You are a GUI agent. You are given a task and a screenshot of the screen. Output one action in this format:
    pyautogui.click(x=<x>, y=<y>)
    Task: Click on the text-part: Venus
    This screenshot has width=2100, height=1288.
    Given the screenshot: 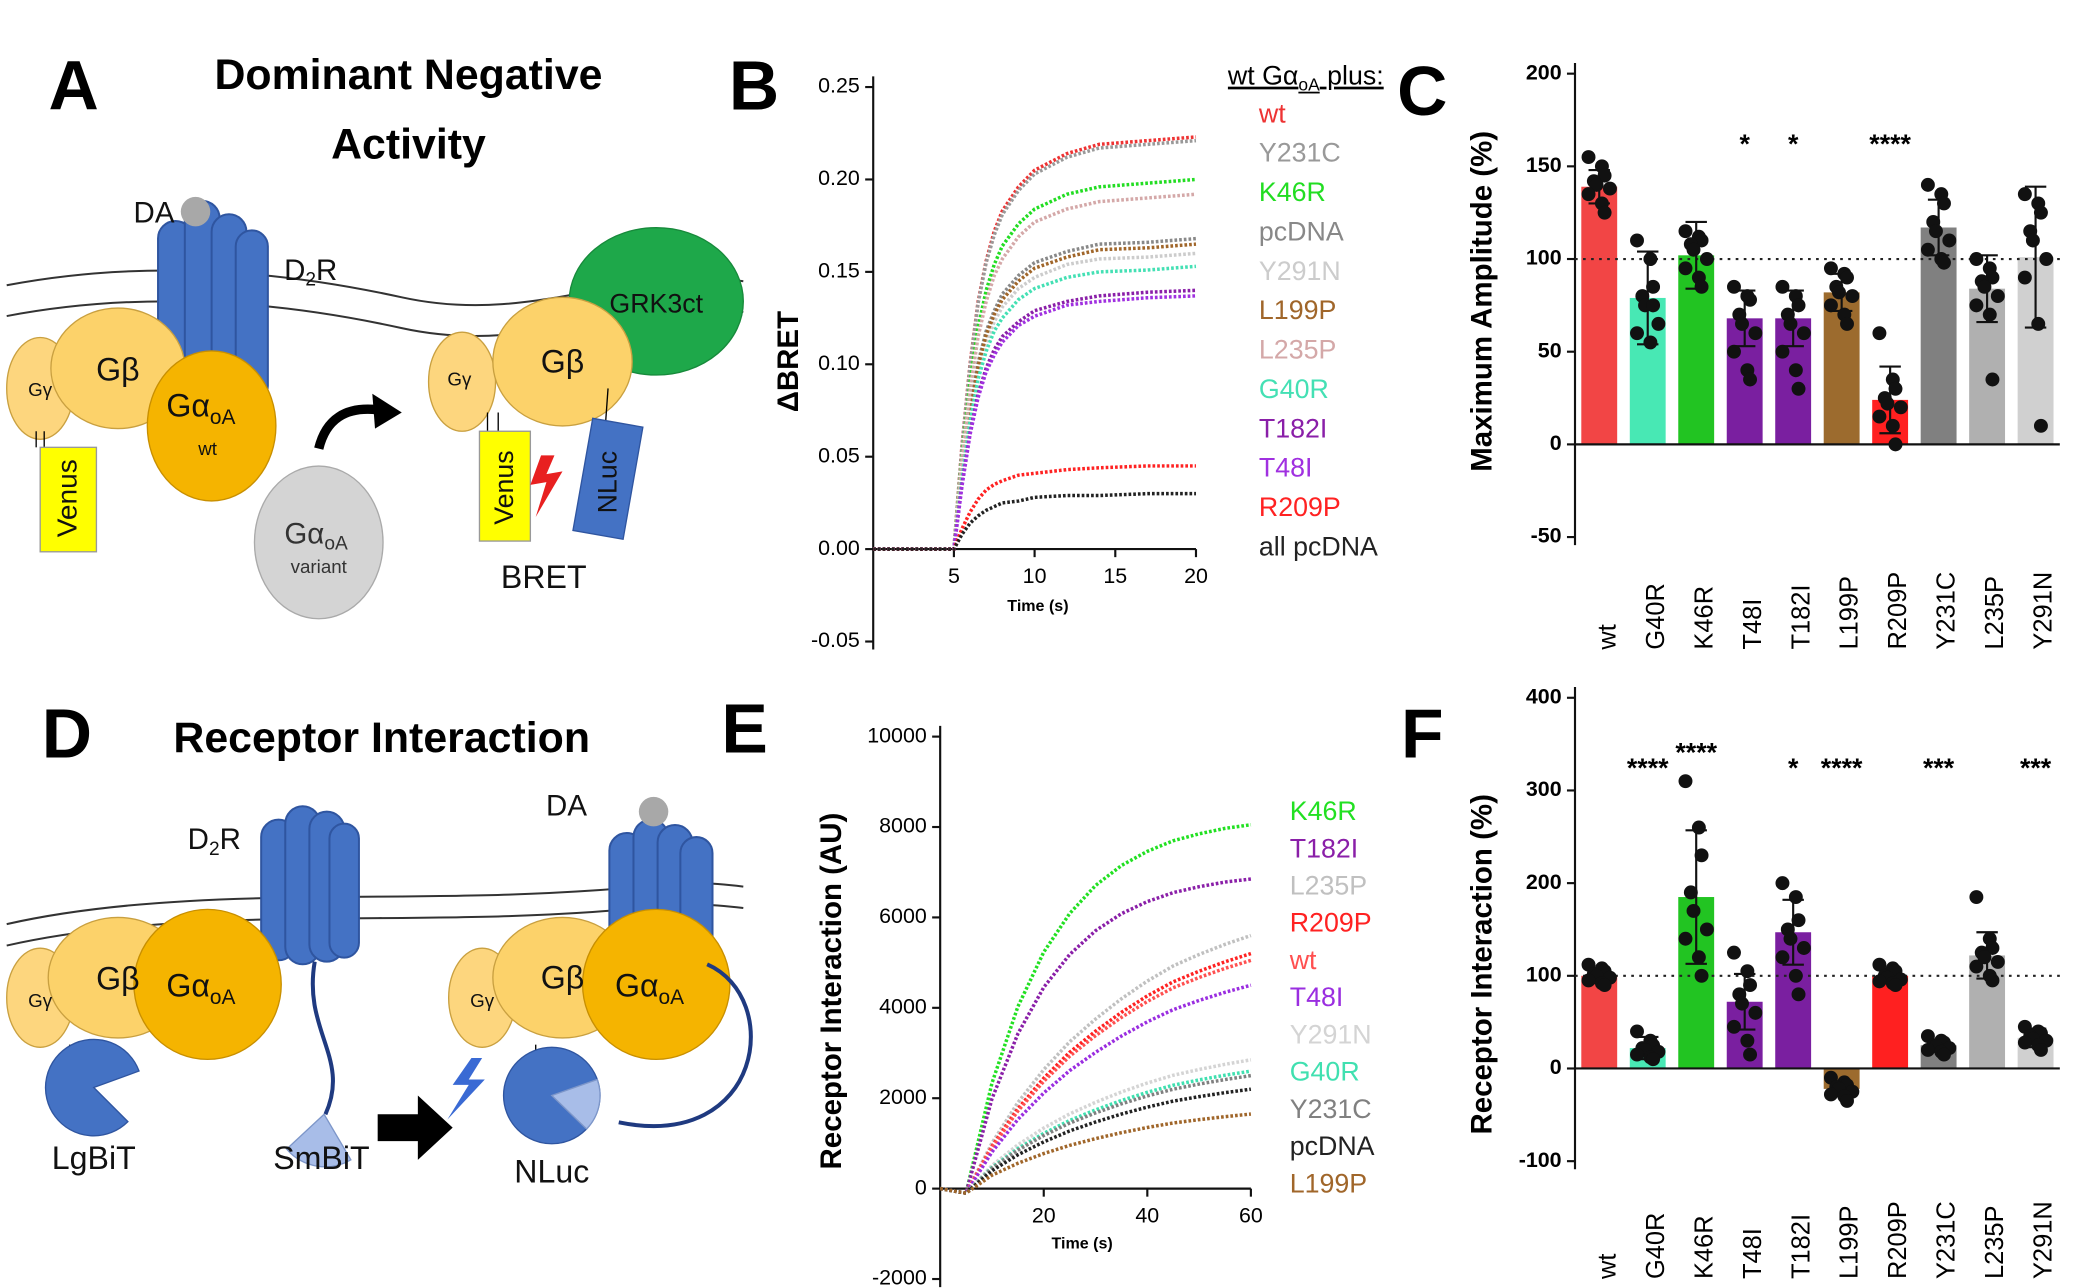 What is the action you would take?
    pyautogui.click(x=67, y=498)
    